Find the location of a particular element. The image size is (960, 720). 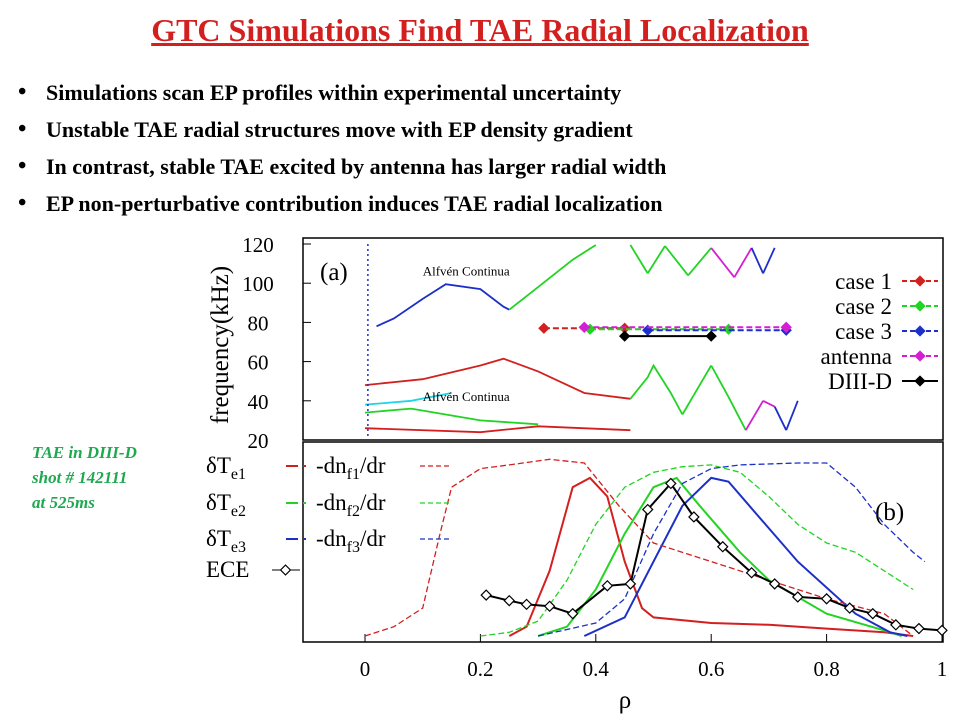

y-tick-label: 80 is located at coordinates (258, 323).